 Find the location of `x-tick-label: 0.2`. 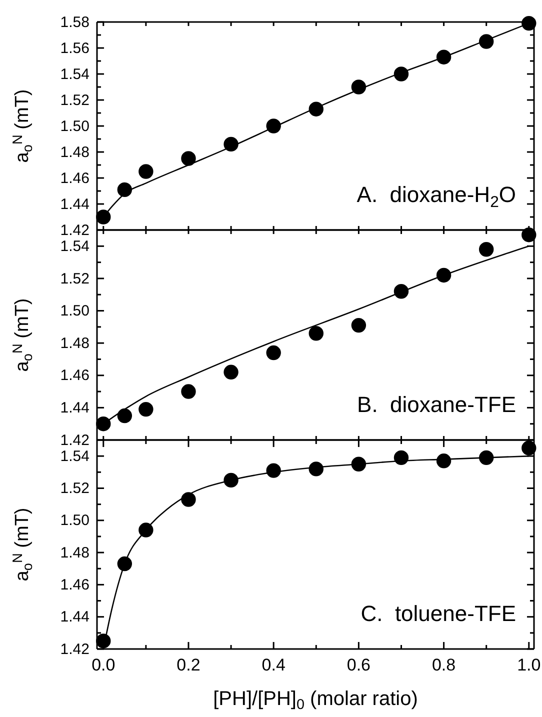

x-tick-label: 0.2 is located at coordinates (188, 665).